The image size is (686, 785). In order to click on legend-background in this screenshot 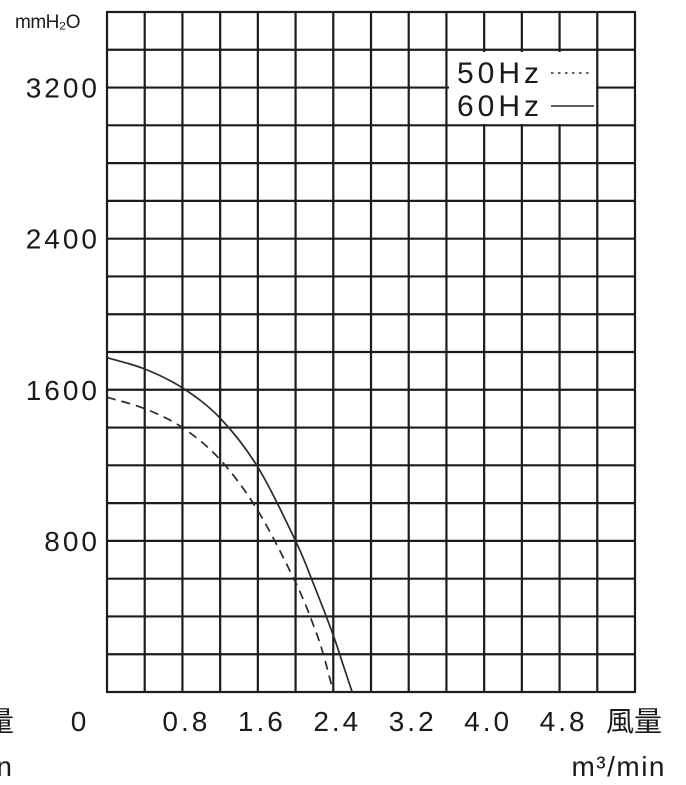, I will do `click(522, 88)`.